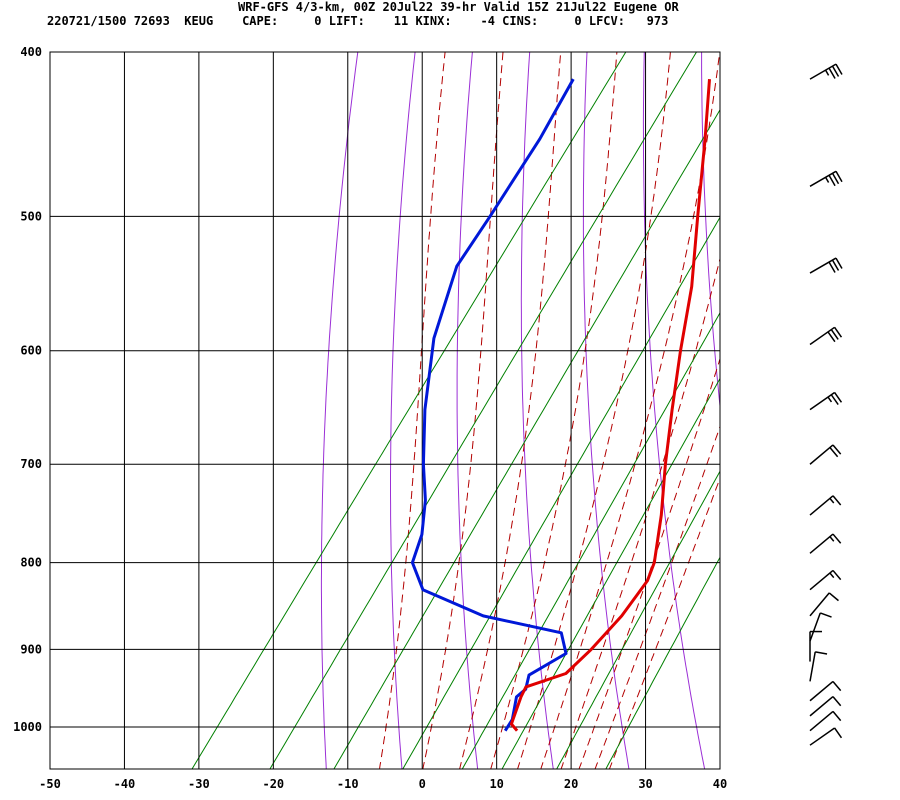 This screenshot has width=900, height=800. I want to click on y-tick-label: 1000, so click(27, 727).